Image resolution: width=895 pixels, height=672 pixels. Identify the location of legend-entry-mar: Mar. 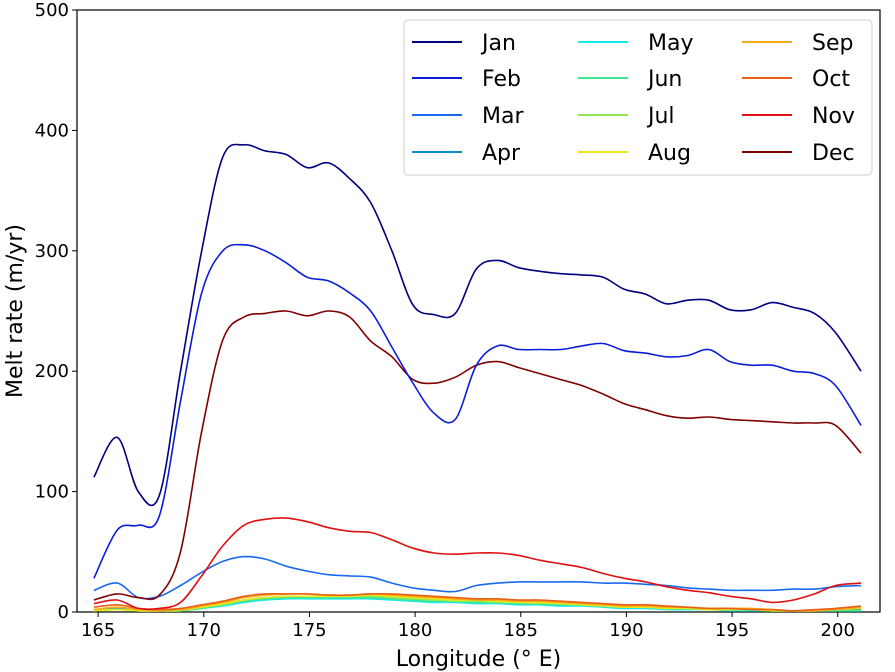
(468, 116).